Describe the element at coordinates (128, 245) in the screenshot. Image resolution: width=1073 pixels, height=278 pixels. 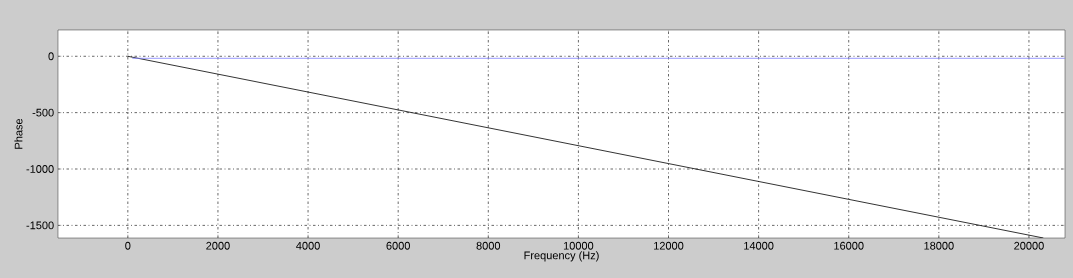
I see `x-tick-label: 0` at that location.